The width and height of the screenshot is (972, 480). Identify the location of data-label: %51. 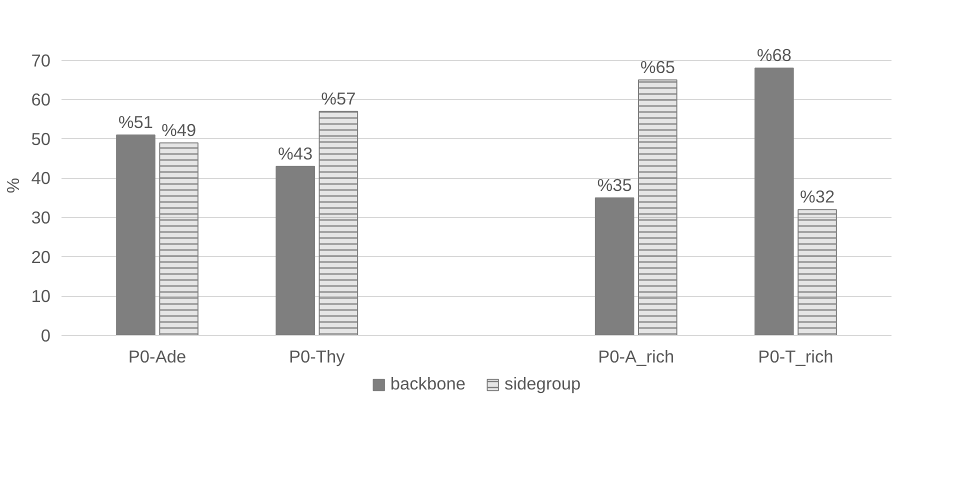
(136, 122).